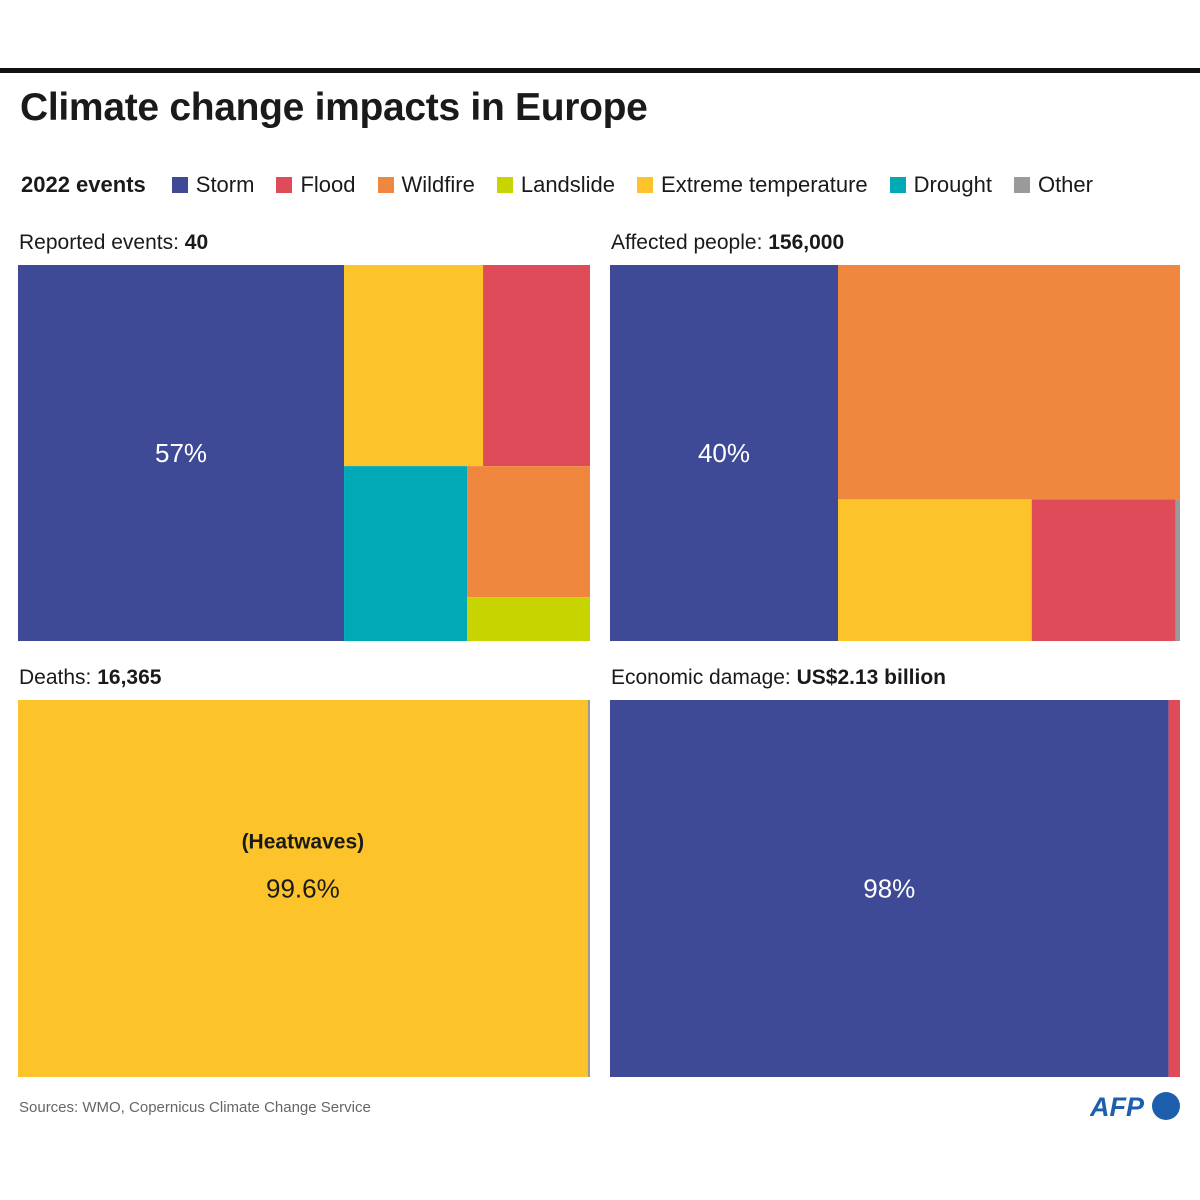  What do you see at coordinates (196, 242) in the screenshot?
I see `panel-value: 40` at bounding box center [196, 242].